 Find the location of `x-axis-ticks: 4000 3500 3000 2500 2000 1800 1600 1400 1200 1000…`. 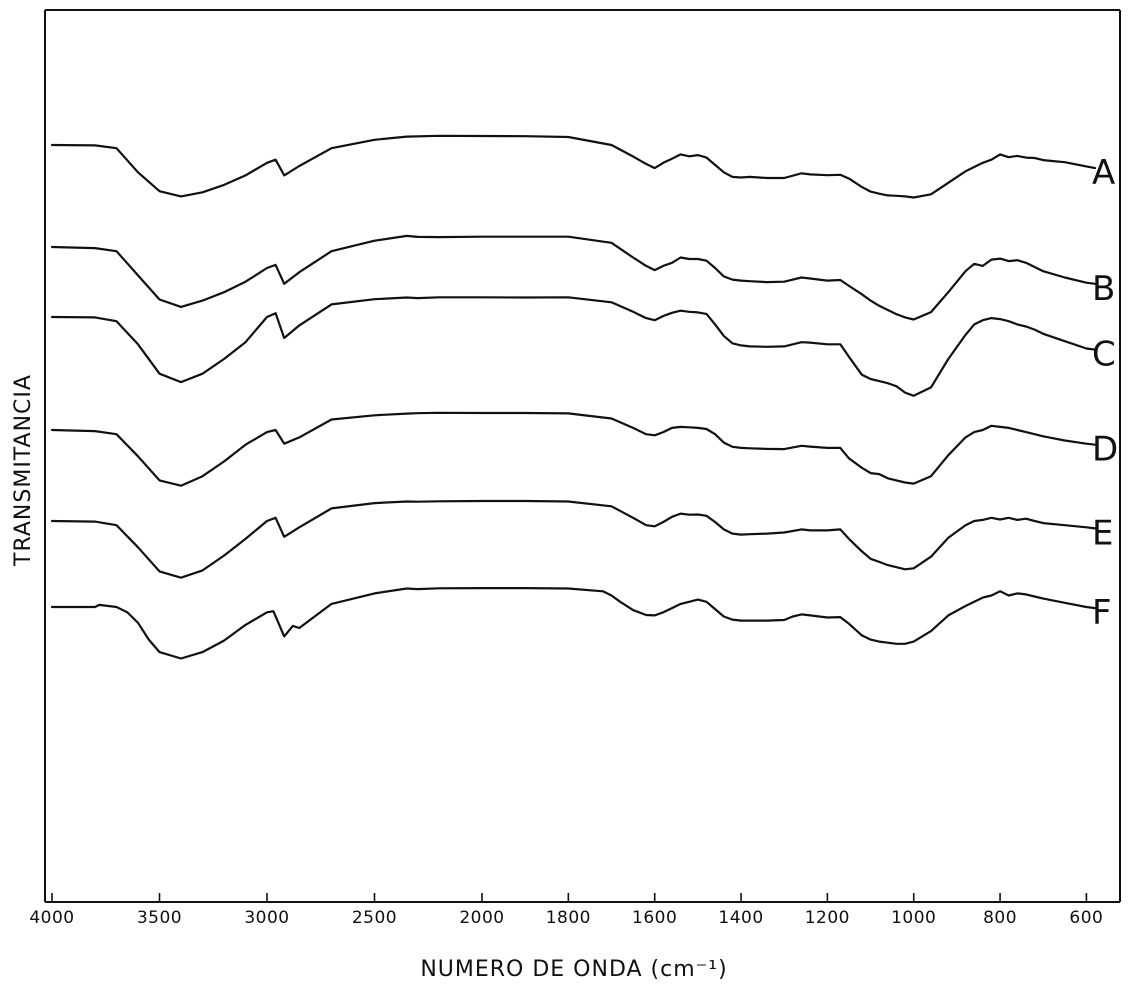

x-axis-ticks: 4000 3500 3000 2500 2000 1800 1600 1400 1200 1000… is located at coordinates (566, 910).